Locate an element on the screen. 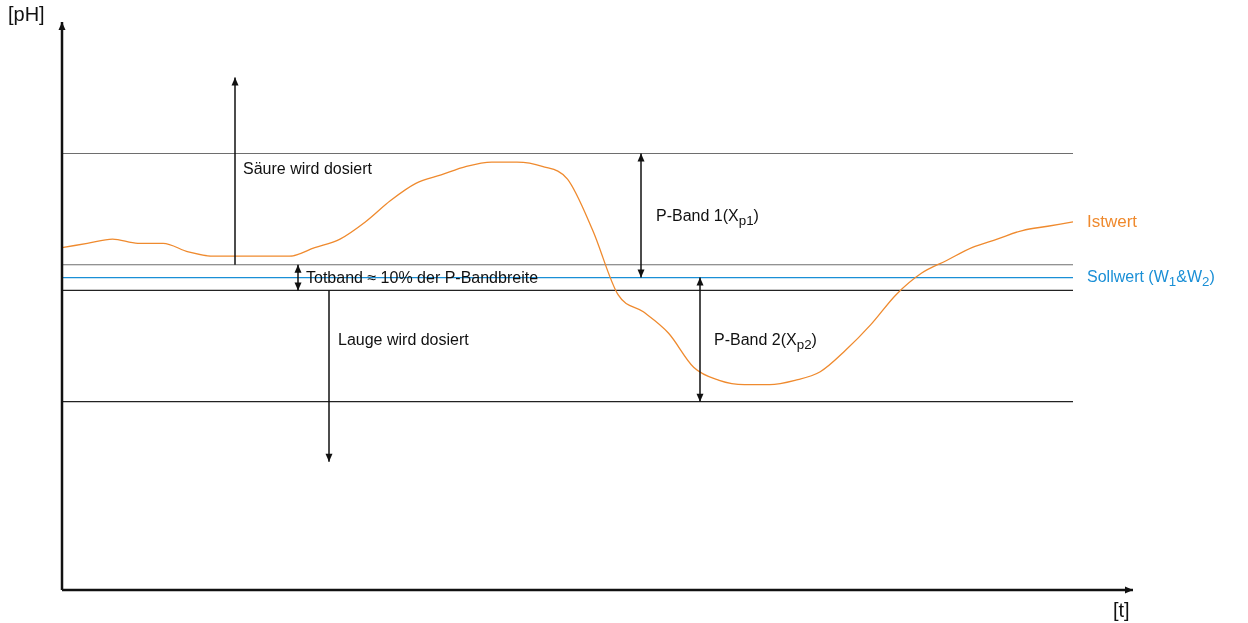  annotation: Säure wird dosiert is located at coordinates (307, 169).